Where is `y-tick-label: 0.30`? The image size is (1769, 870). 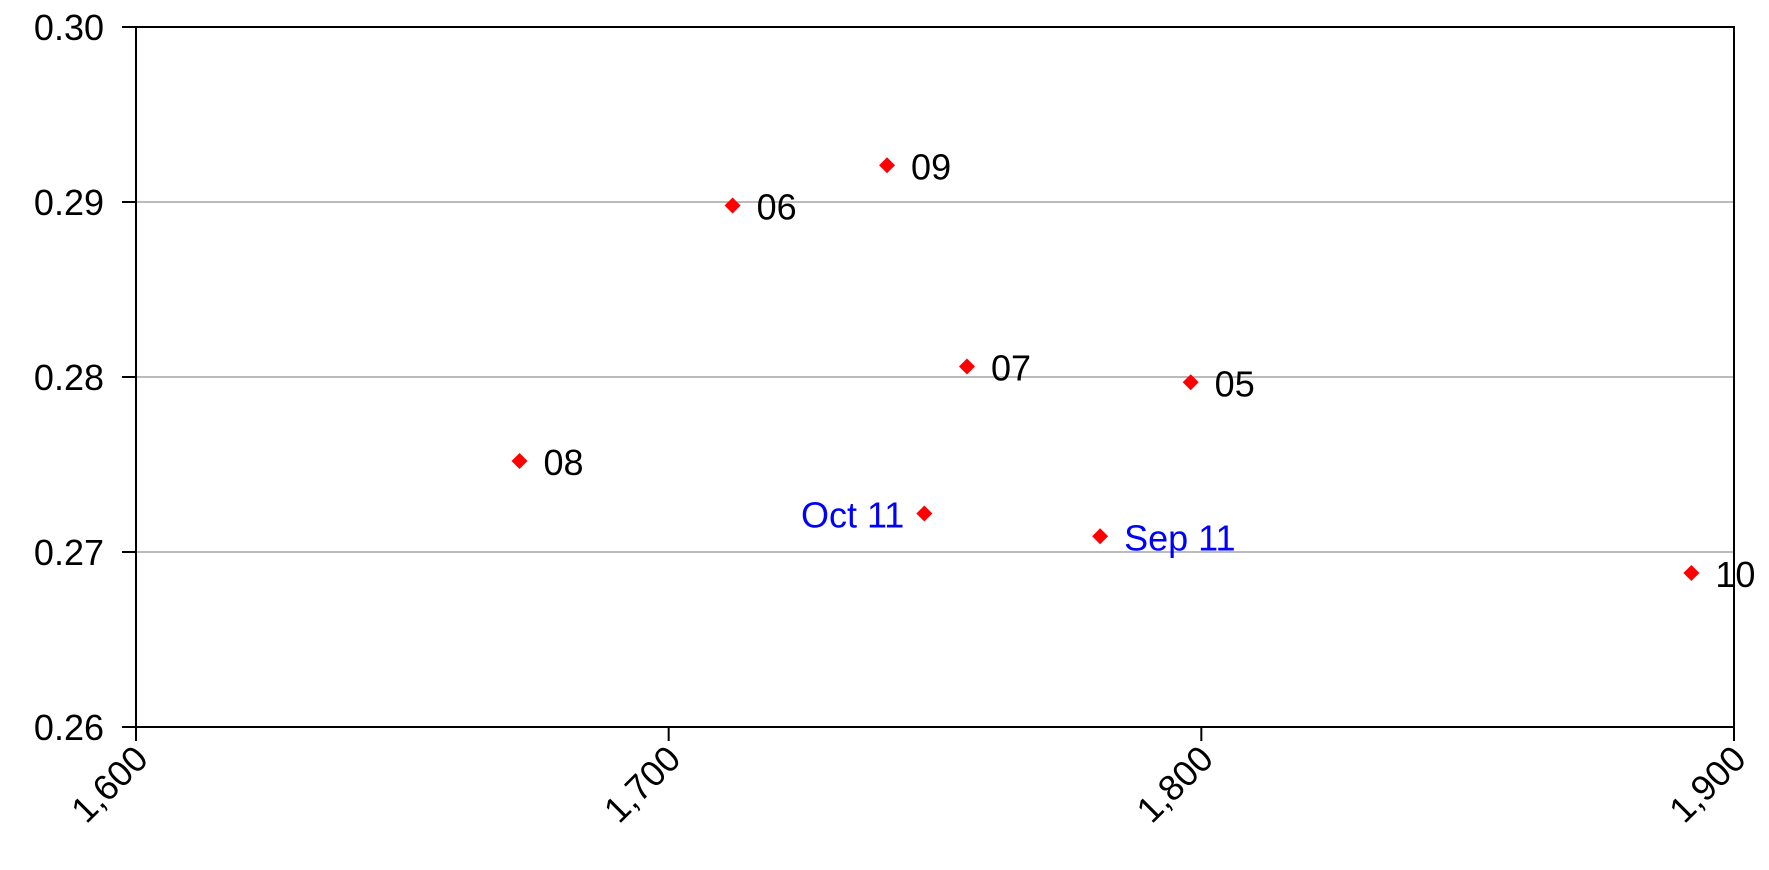
y-tick-label: 0.30 is located at coordinates (69, 27).